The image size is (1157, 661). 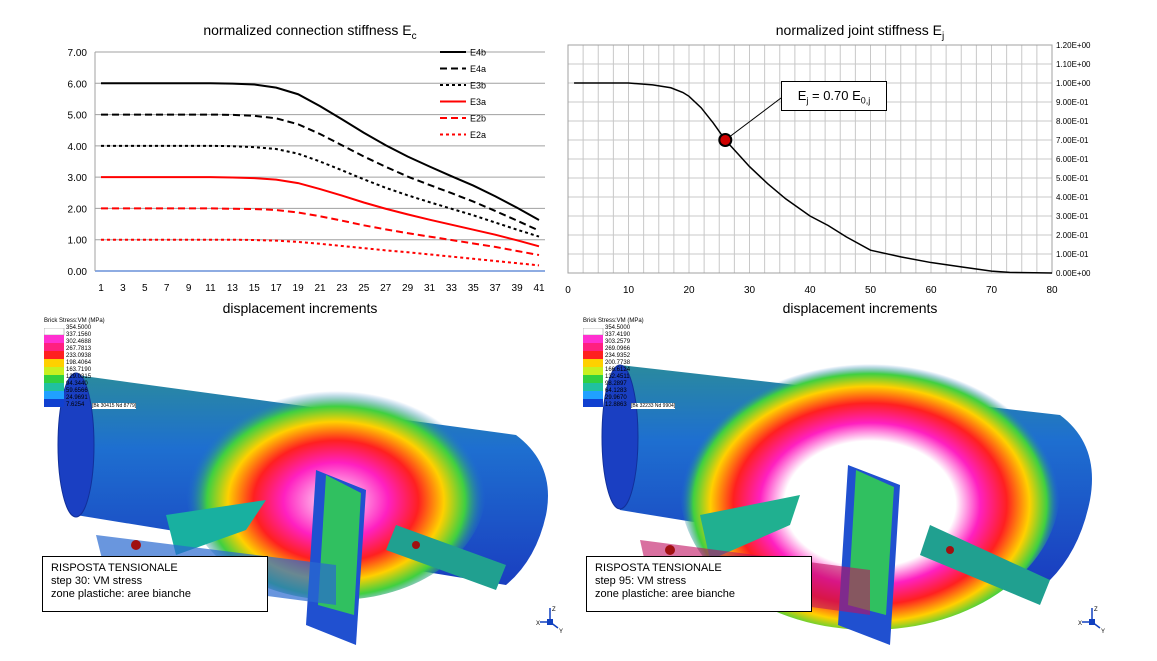 I want to click on x-tick-label: 9, so click(x=189, y=288).